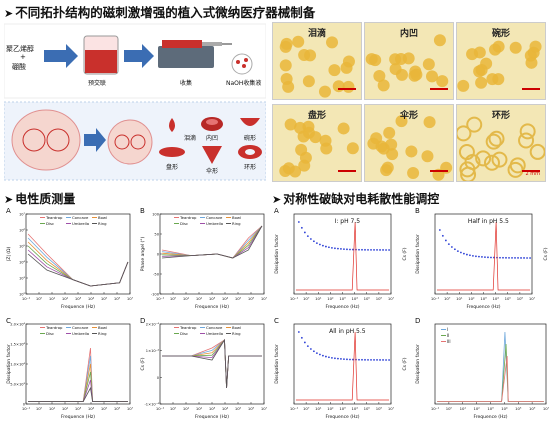 Image resolution: width=553 pixels, height=429 pixels. What do you see at coordinates (242, 64) in the screenshot?
I see `naoh-dish` at bounding box center [242, 64].